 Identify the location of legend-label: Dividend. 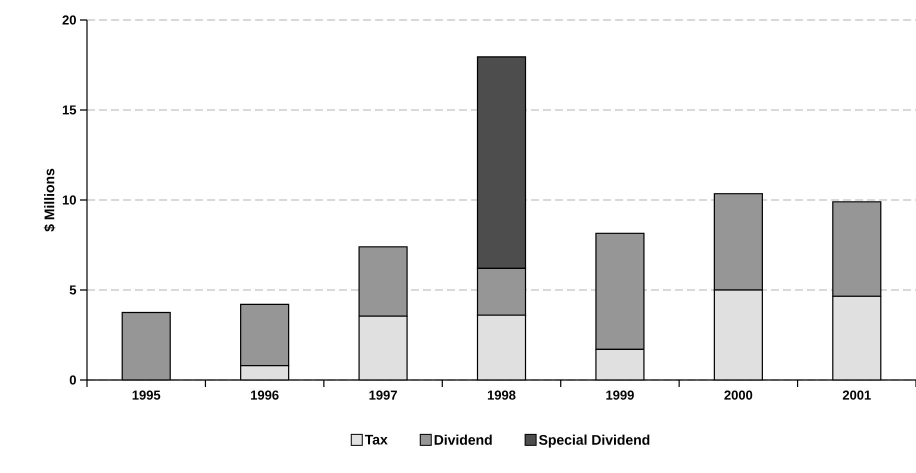
(463, 439).